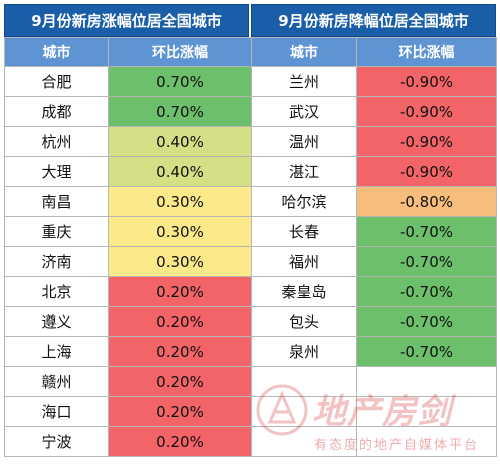 The image size is (500, 470). What do you see at coordinates (304, 351) in the screenshot?
I see `fall-city-cell: 泉州` at bounding box center [304, 351].